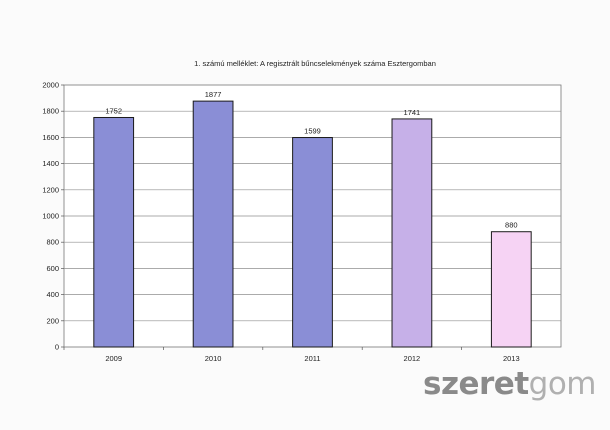 Image resolution: width=610 pixels, height=430 pixels. Describe the element at coordinates (50, 85) in the screenshot. I see `y-tick-label: 2000` at that location.